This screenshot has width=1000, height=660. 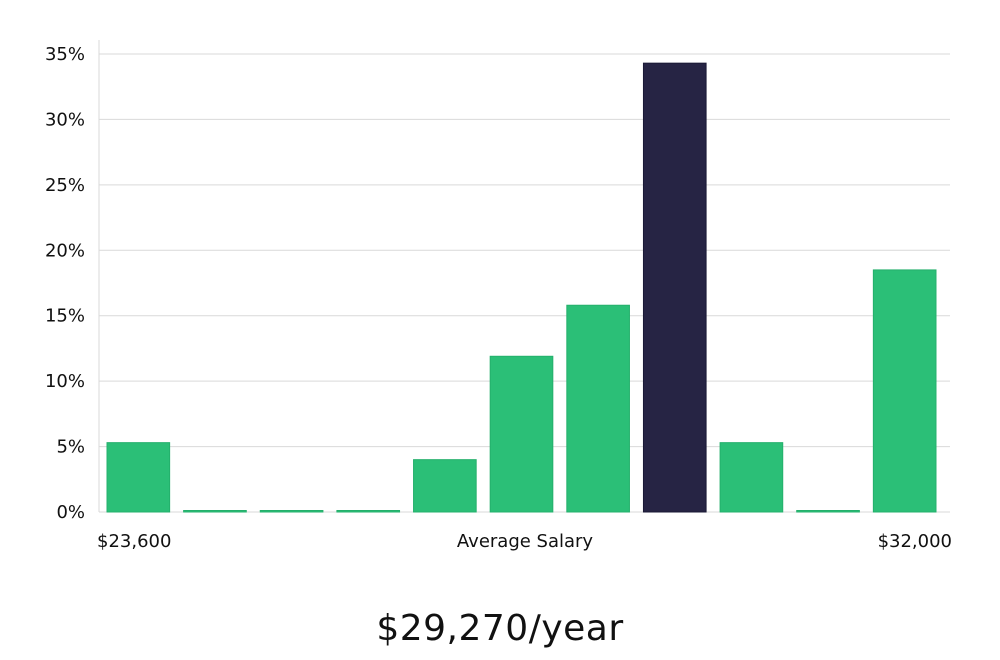 I want to click on y-tick-label: 5%, so click(x=70, y=447).